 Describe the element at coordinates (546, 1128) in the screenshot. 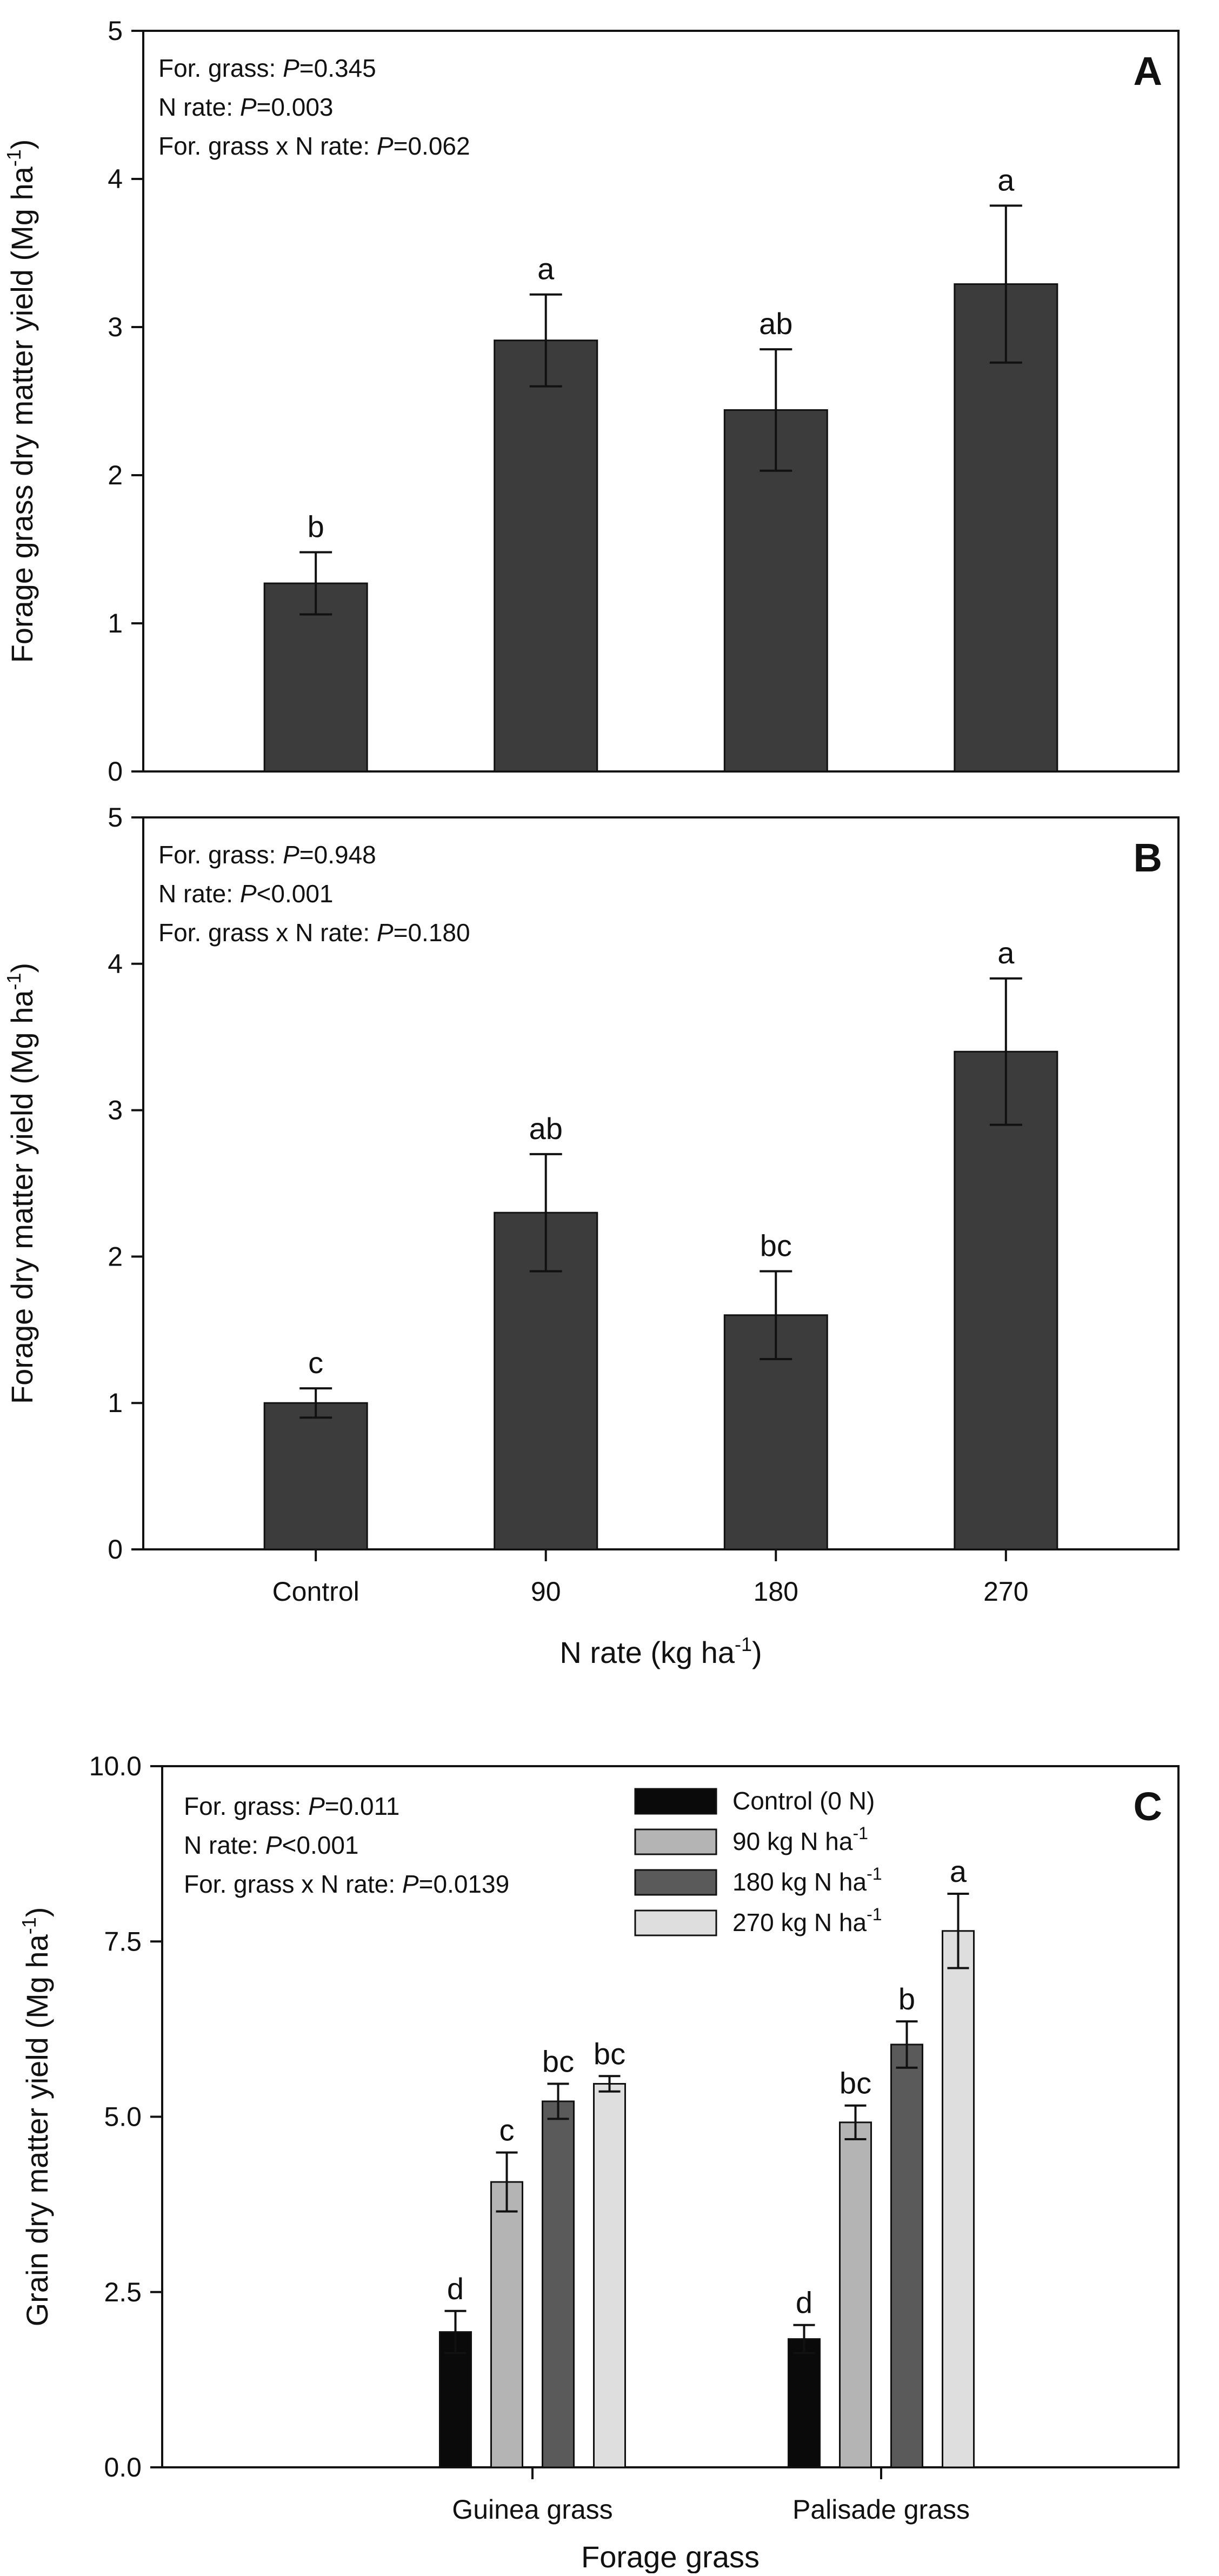

I see `significance-letter-b-2: ab` at that location.